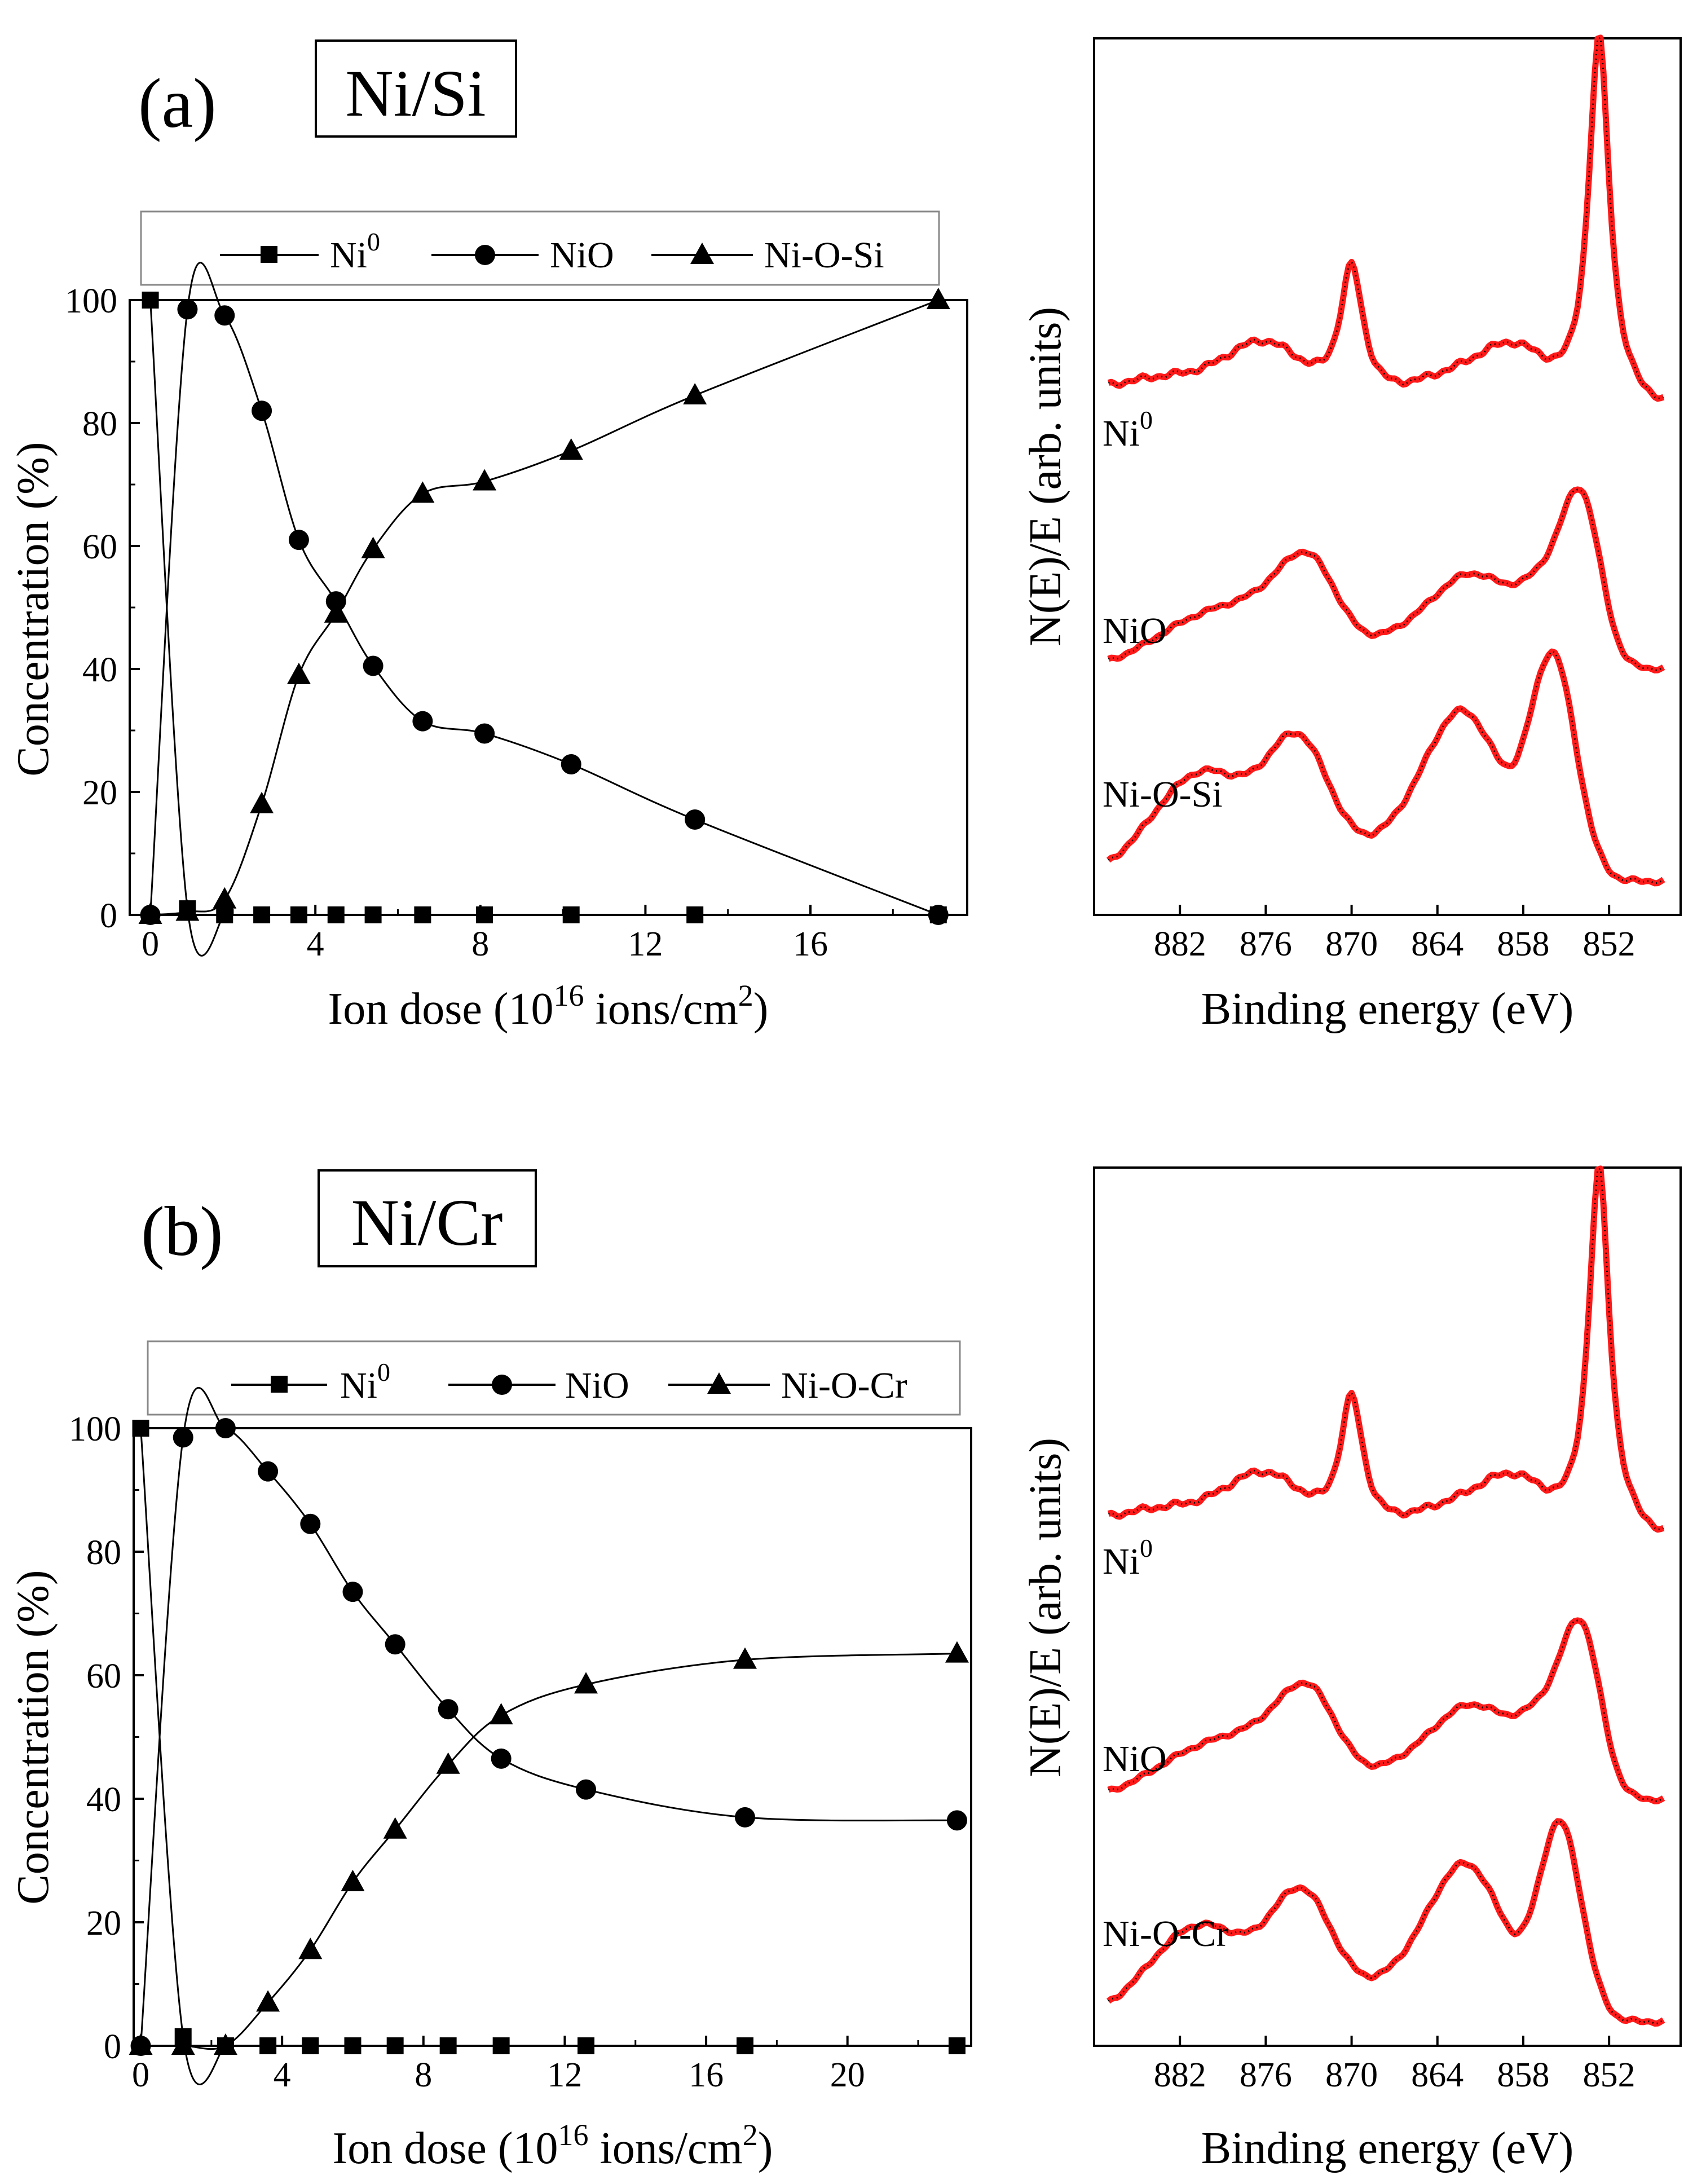  Describe the element at coordinates (554, 1378) in the screenshot. I see `legend-box-b` at that location.